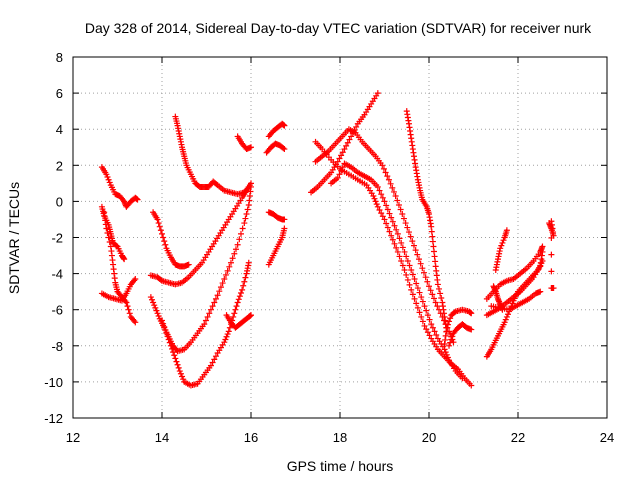 The image size is (640, 480). What do you see at coordinates (53, 418) in the screenshot?
I see `y-tick-label: -12` at bounding box center [53, 418].